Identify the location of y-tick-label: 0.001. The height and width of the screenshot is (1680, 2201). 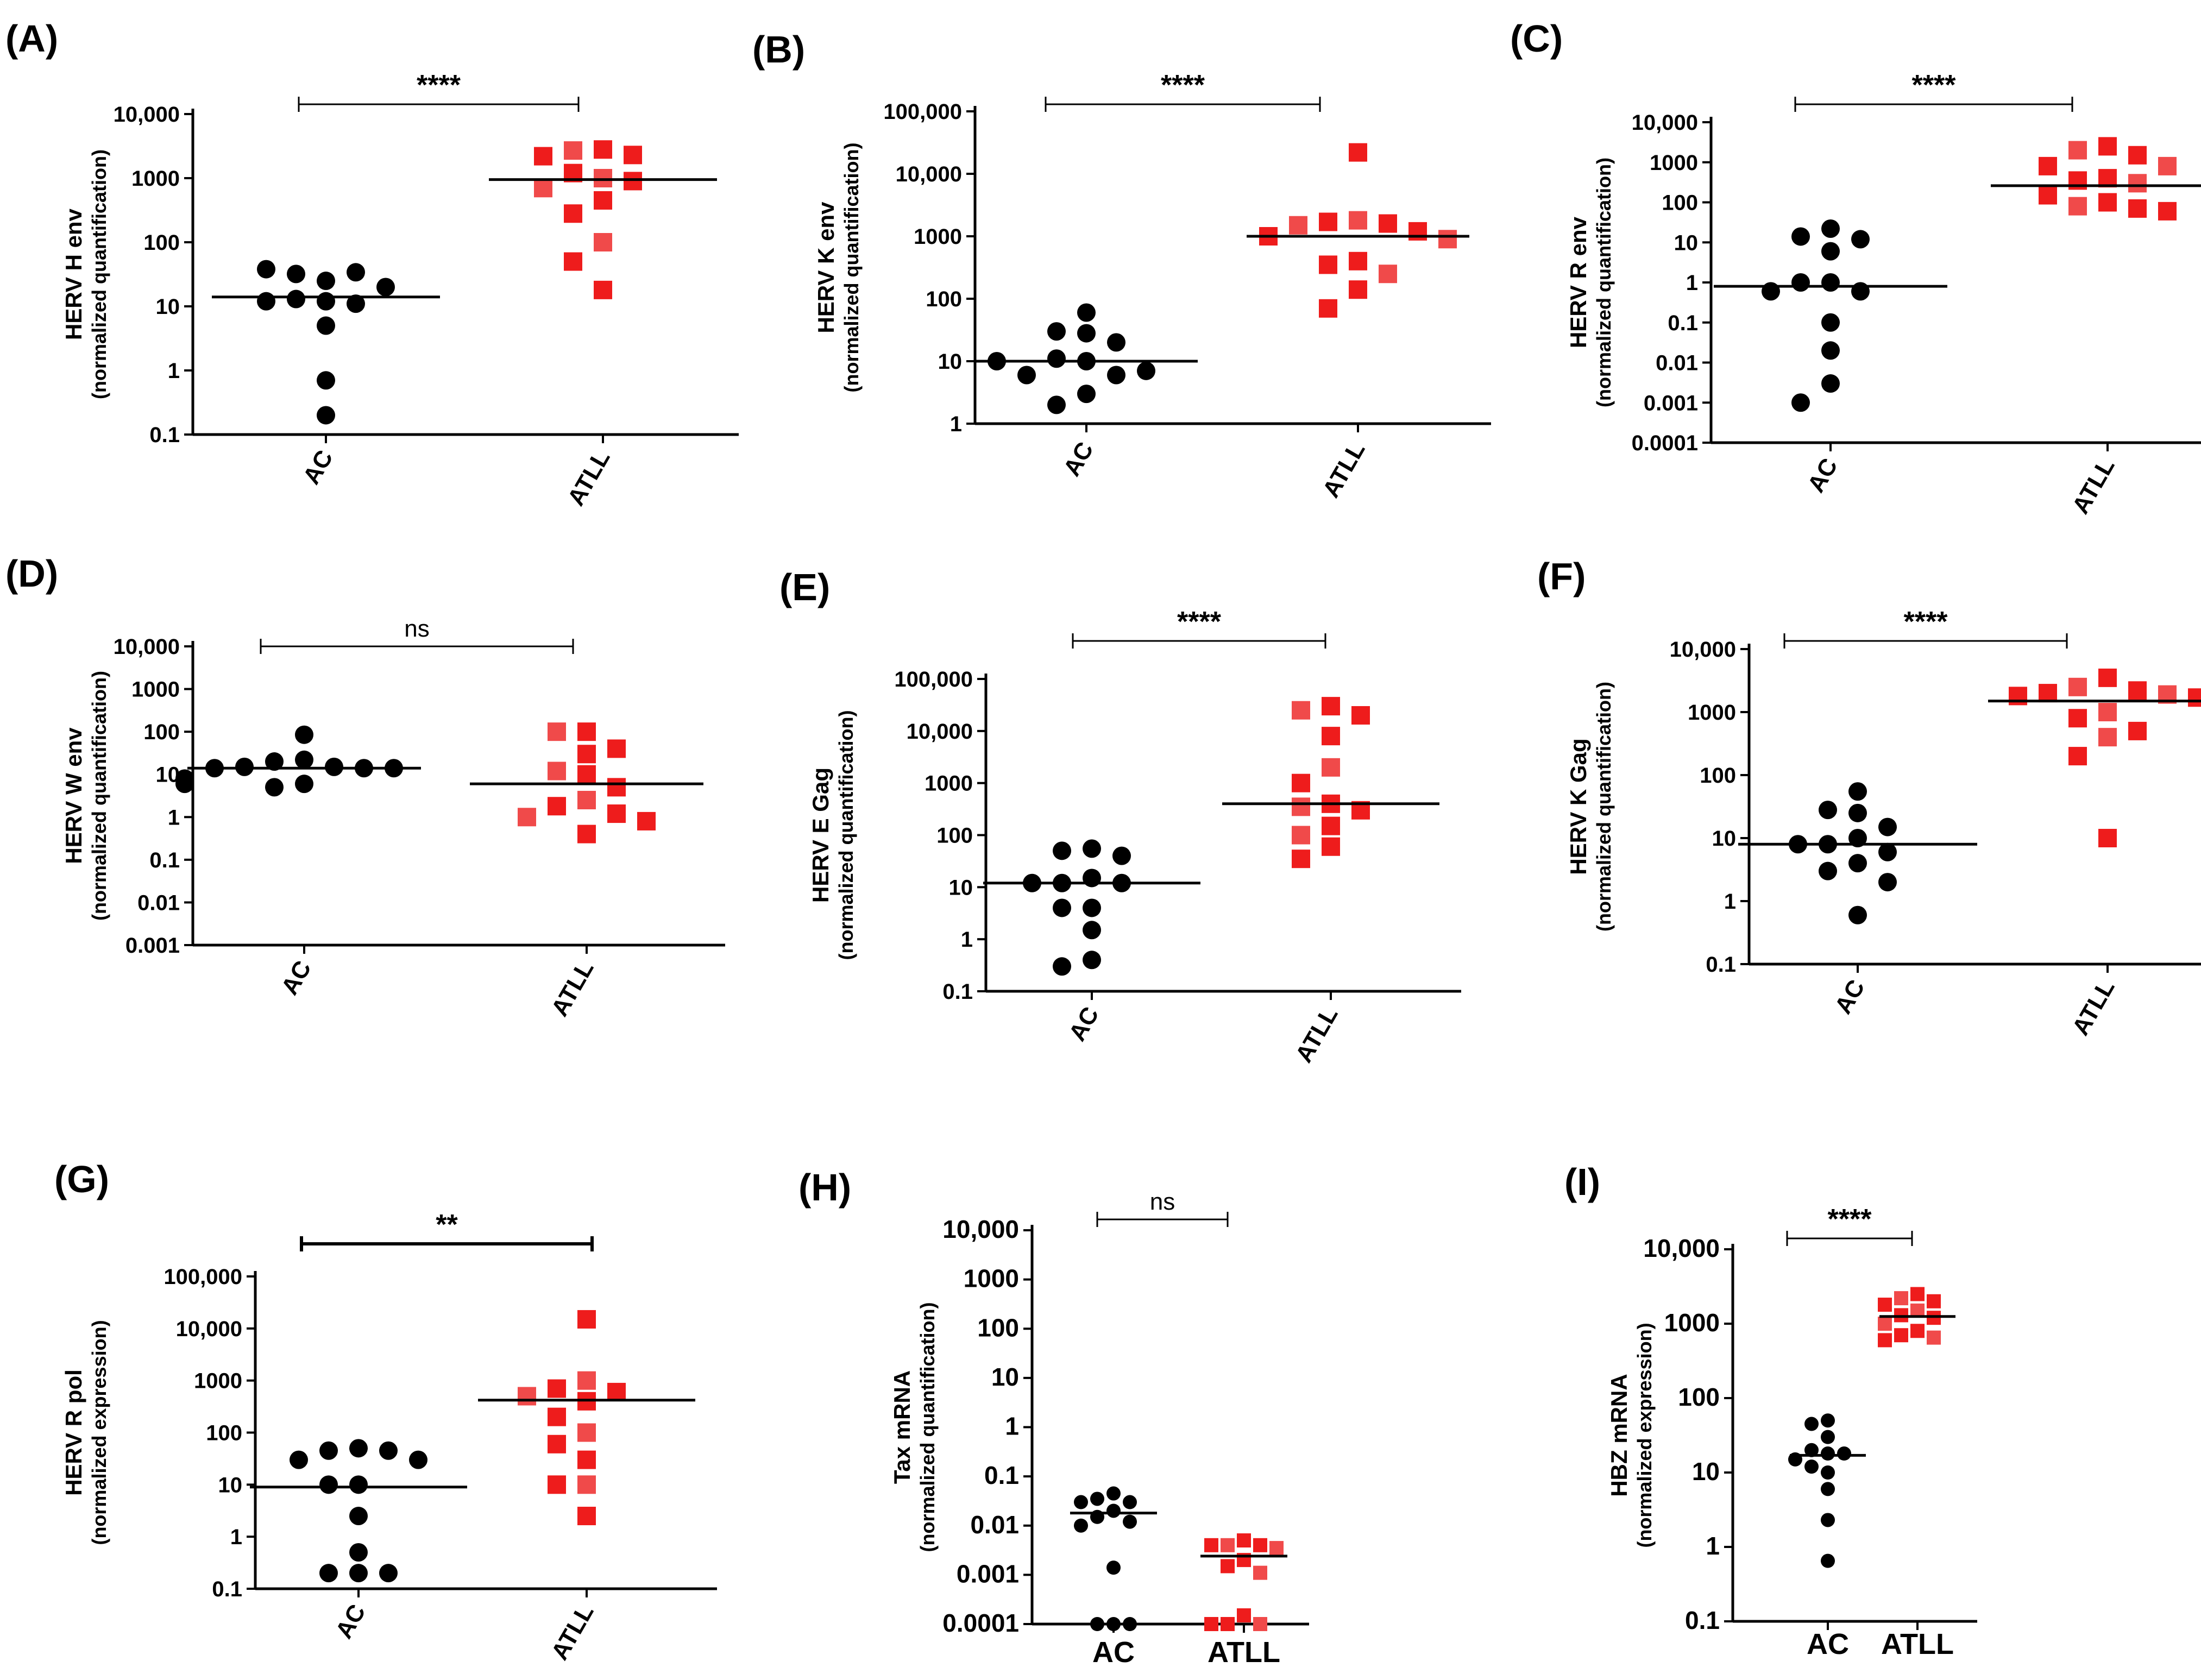
(988, 1573).